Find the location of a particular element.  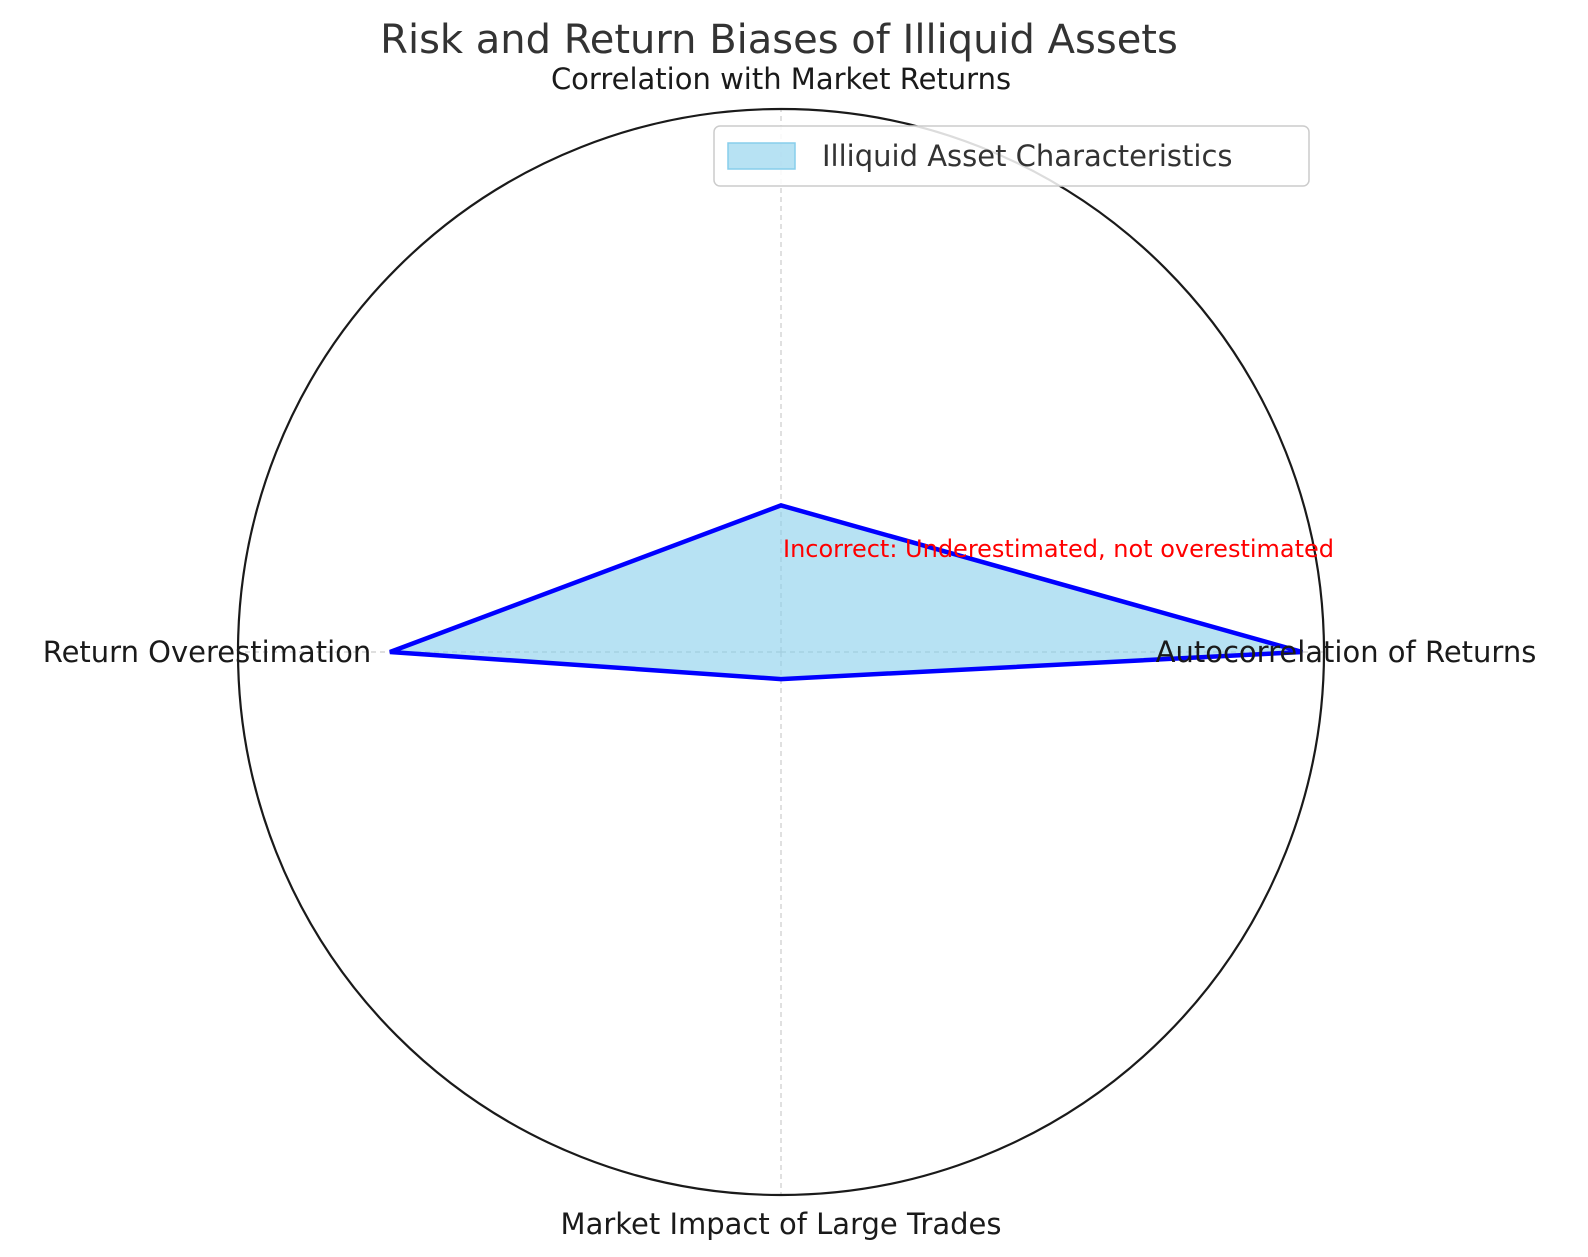

data-layer is located at coordinates (846, 592).